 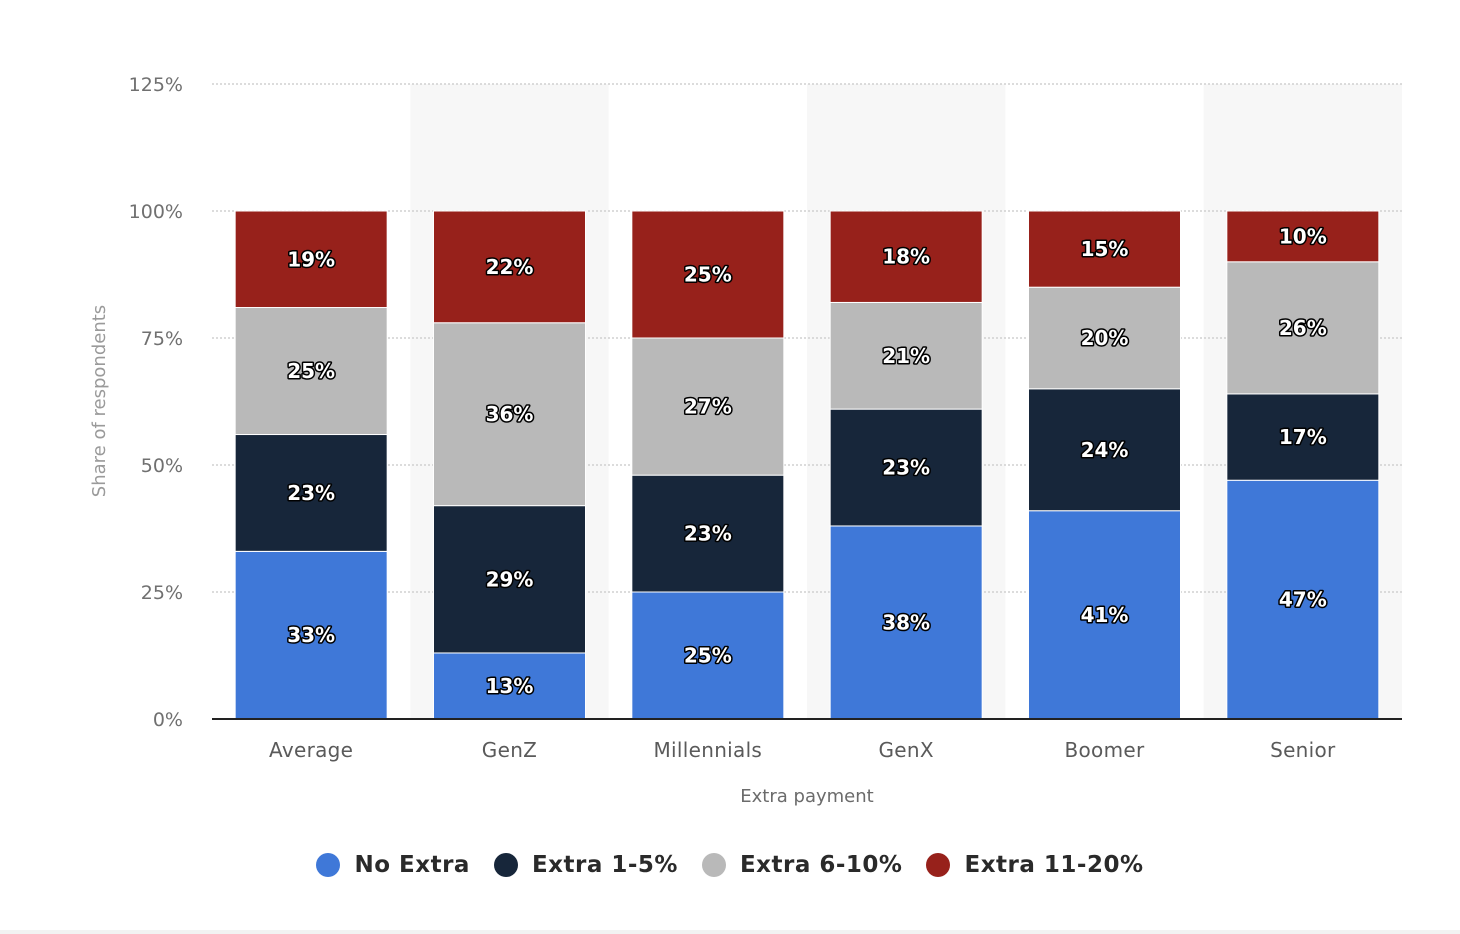 I want to click on x-tick-label: GenZ, so click(x=509, y=750).